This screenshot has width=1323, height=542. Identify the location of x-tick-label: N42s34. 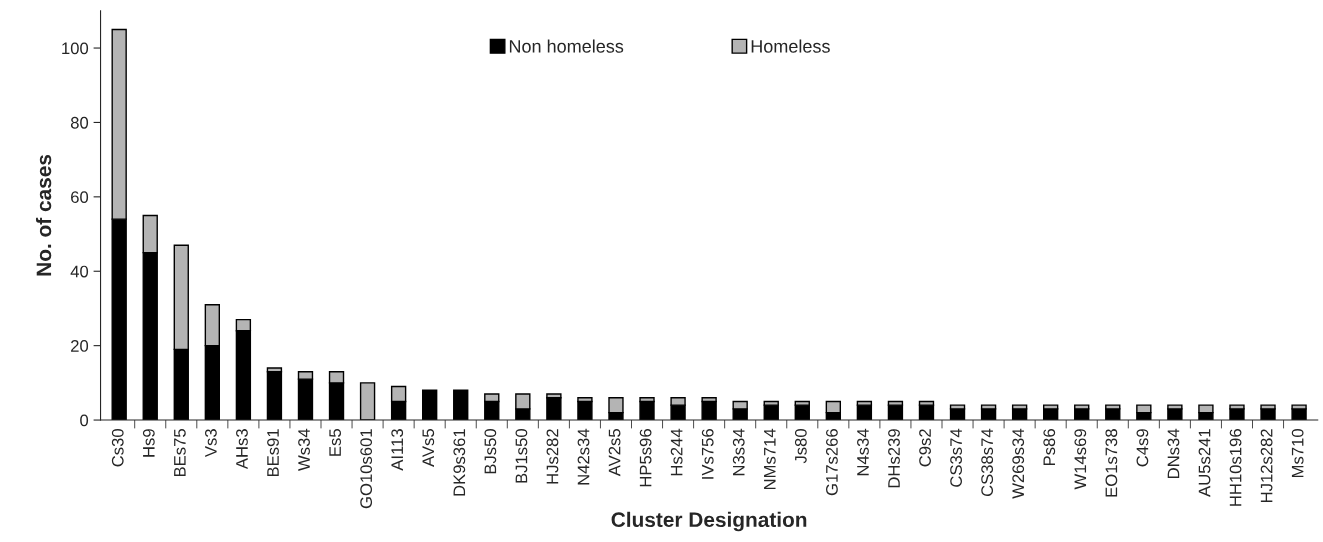
(583, 456).